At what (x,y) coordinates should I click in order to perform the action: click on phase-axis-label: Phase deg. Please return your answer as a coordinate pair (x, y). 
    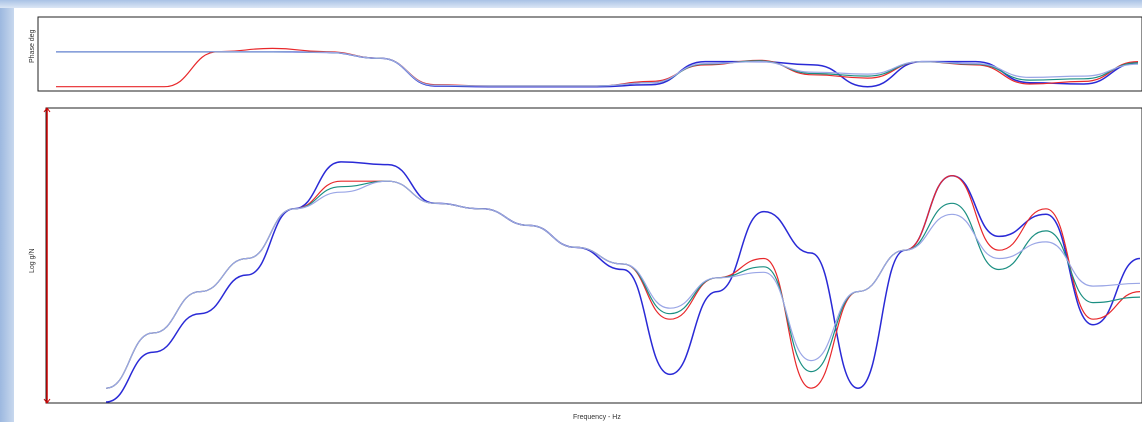
    Looking at the image, I should click on (32, 46).